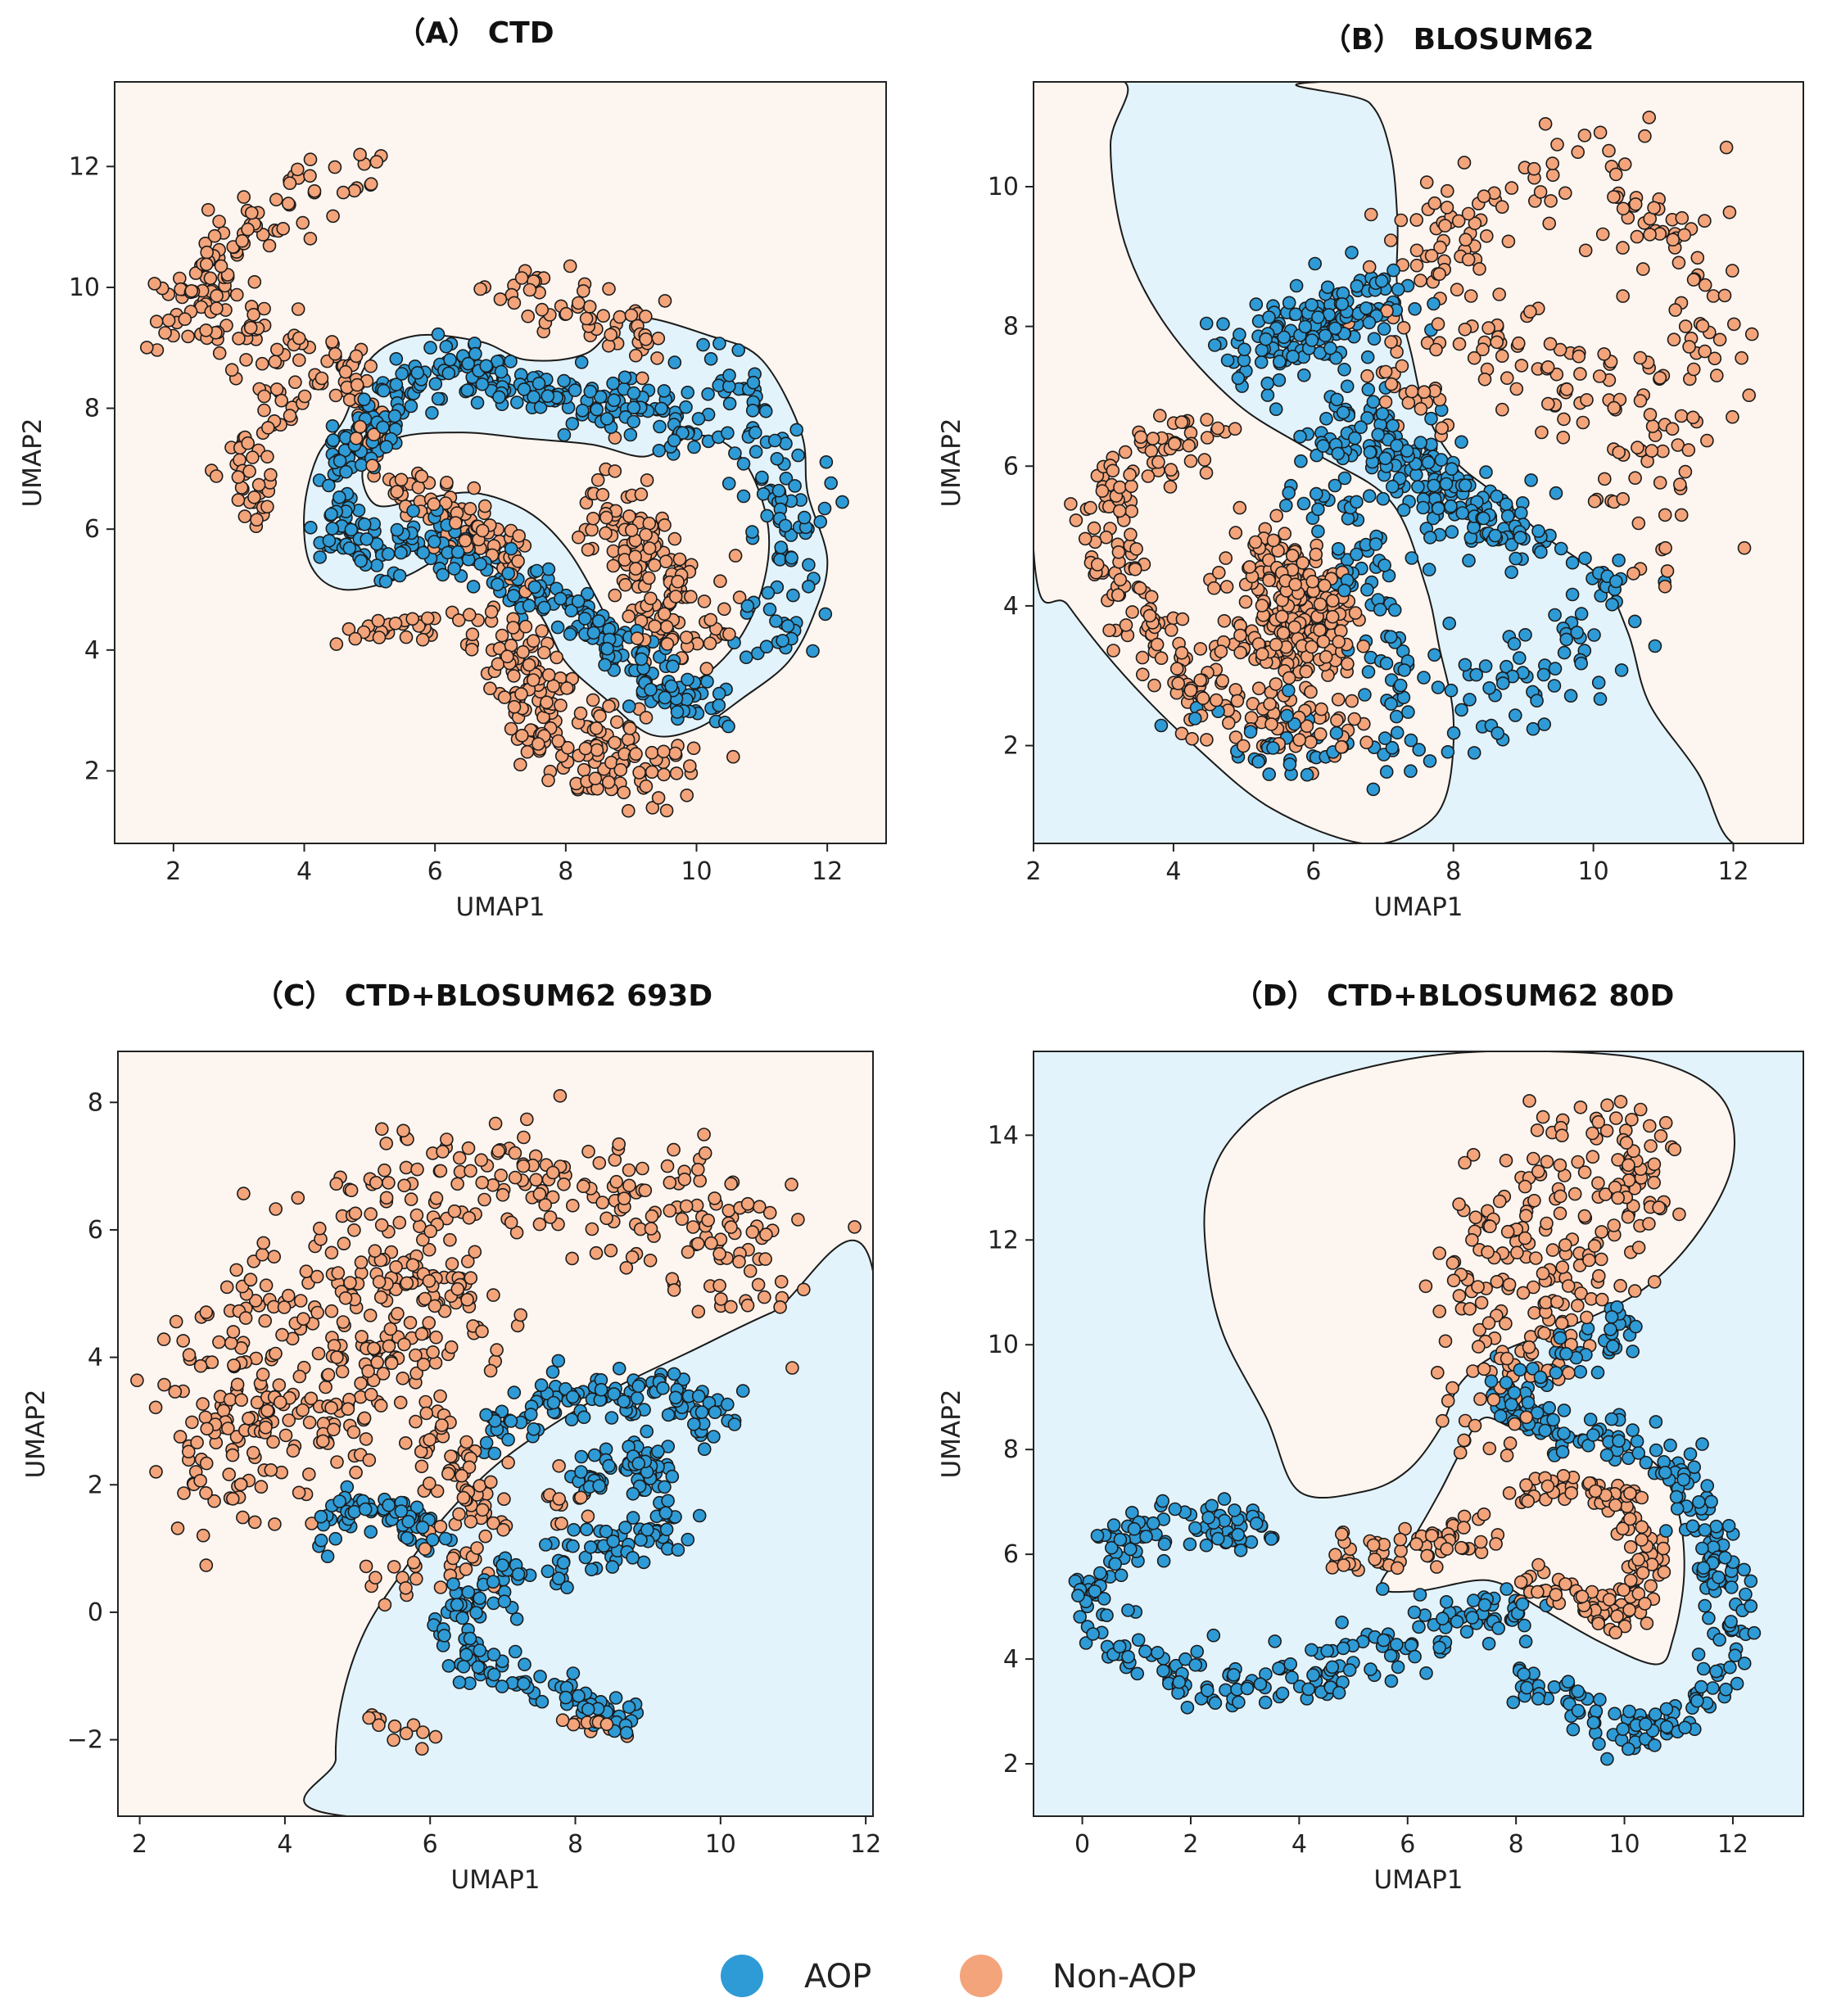  Describe the element at coordinates (720, 1844) in the screenshot. I see `panel-c-xtick-label: 10` at that location.